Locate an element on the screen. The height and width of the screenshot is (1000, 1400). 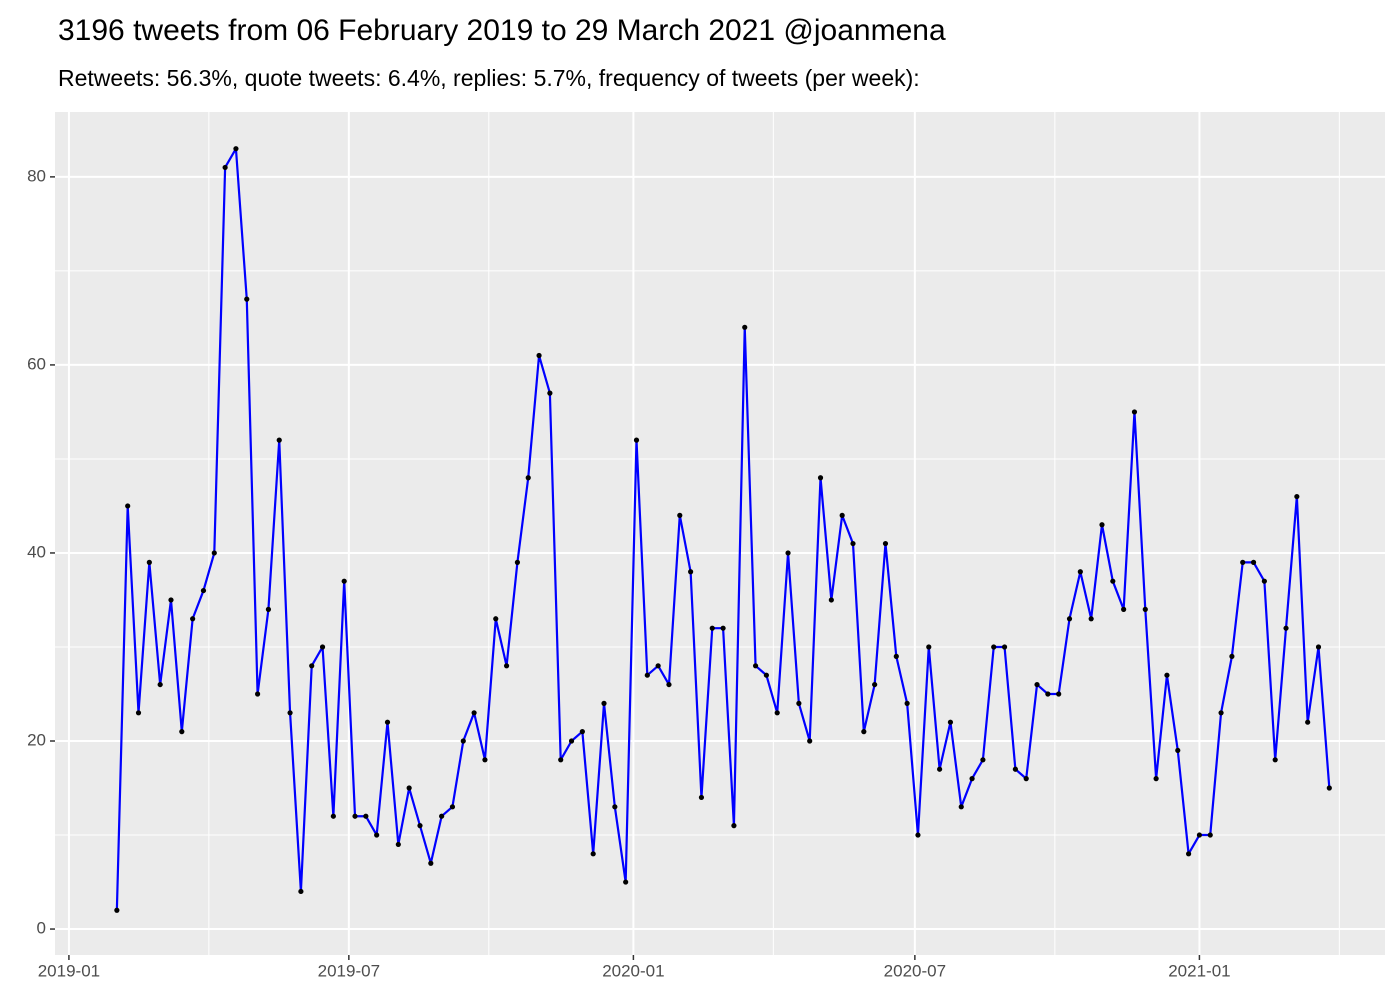
x-tick-label: 2020-01 is located at coordinates (633, 970).